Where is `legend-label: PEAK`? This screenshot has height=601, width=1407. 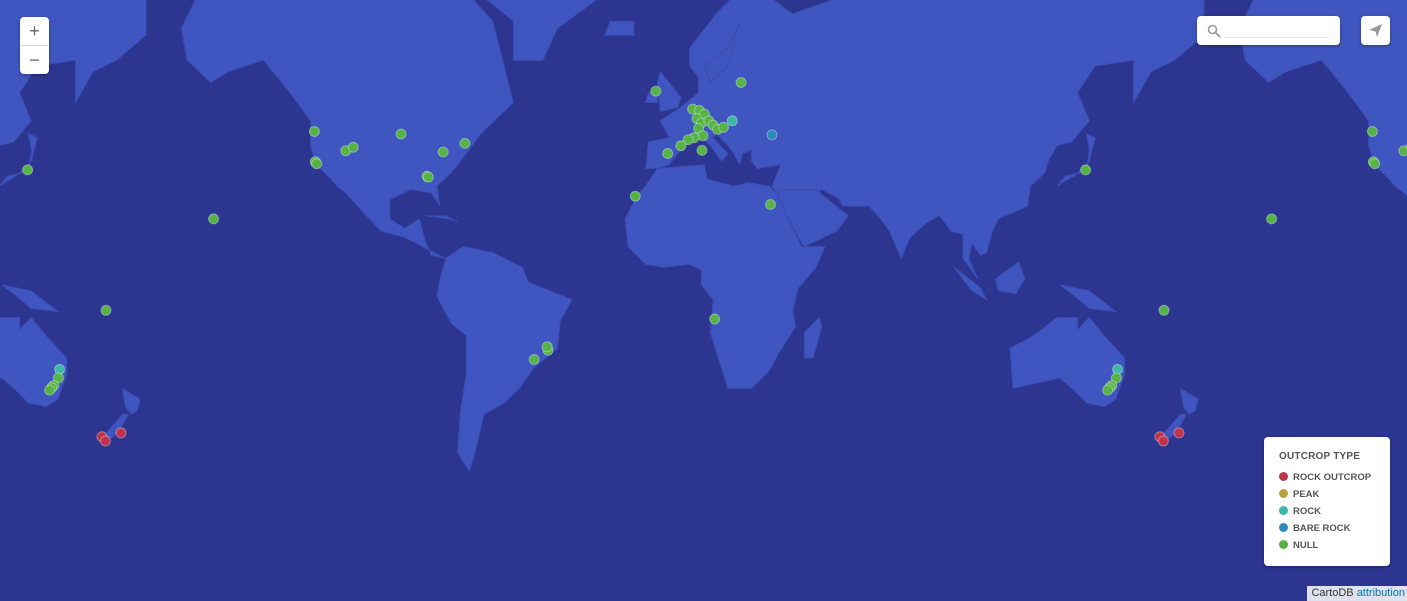 legend-label: PEAK is located at coordinates (1306, 494).